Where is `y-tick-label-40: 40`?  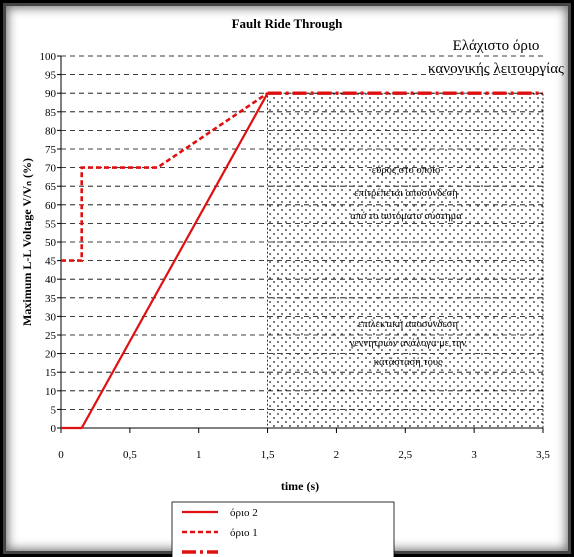
y-tick-label-40: 40 is located at coordinates (51, 280).